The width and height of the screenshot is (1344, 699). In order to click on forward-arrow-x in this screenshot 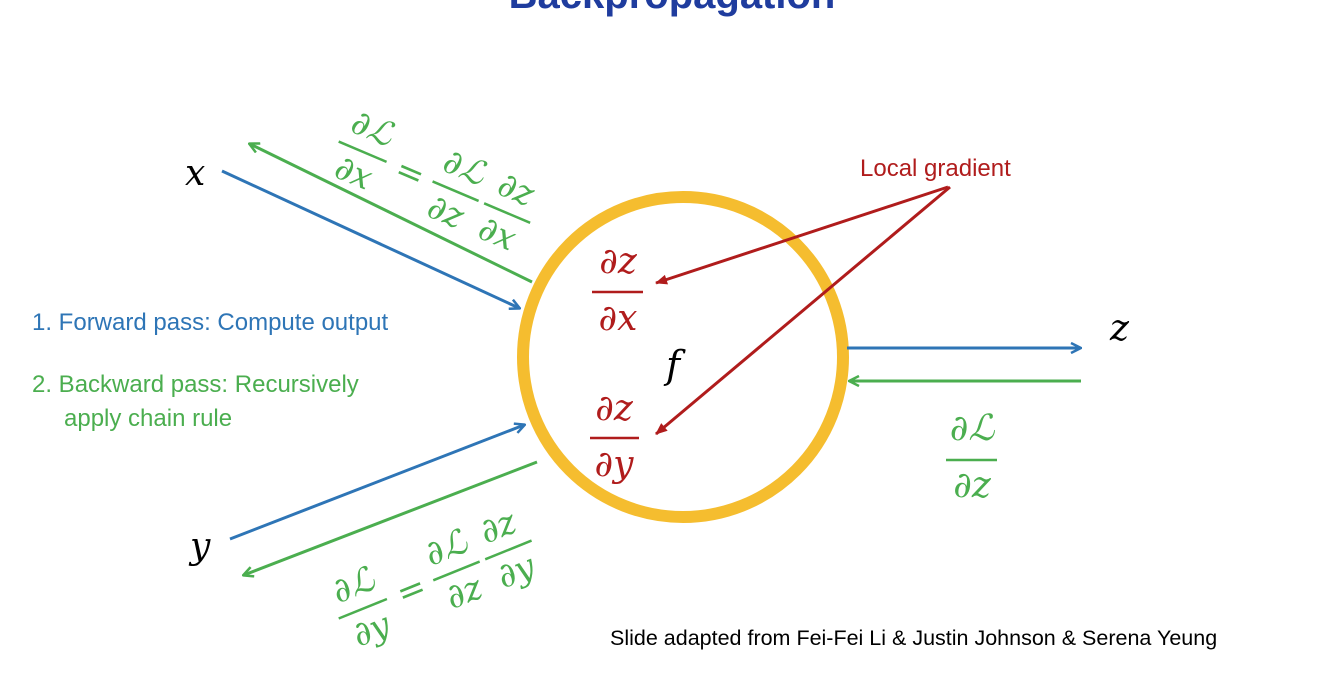, I will do `click(370, 238)`.